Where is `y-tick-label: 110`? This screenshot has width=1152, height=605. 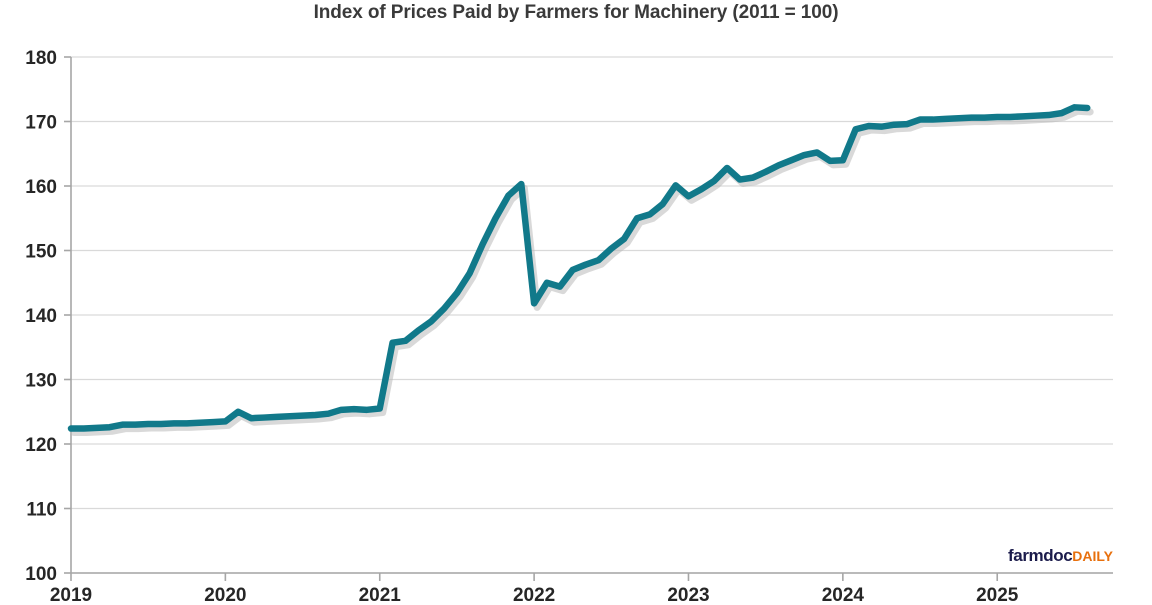 y-tick-label: 110 is located at coordinates (41, 510).